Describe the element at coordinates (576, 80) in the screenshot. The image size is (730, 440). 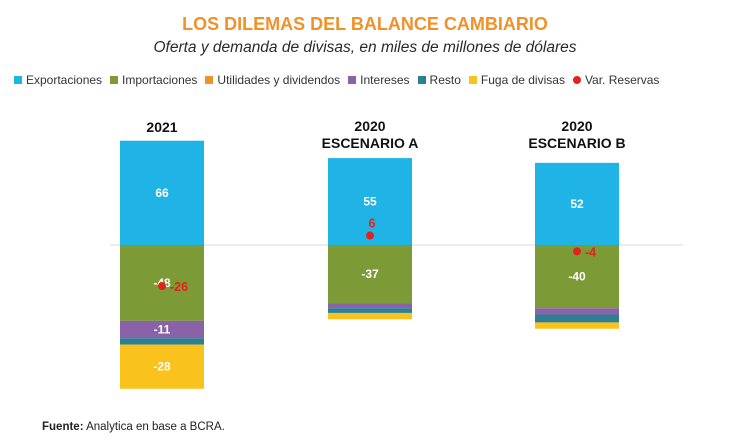
I see `legend-marker-reservas` at that location.